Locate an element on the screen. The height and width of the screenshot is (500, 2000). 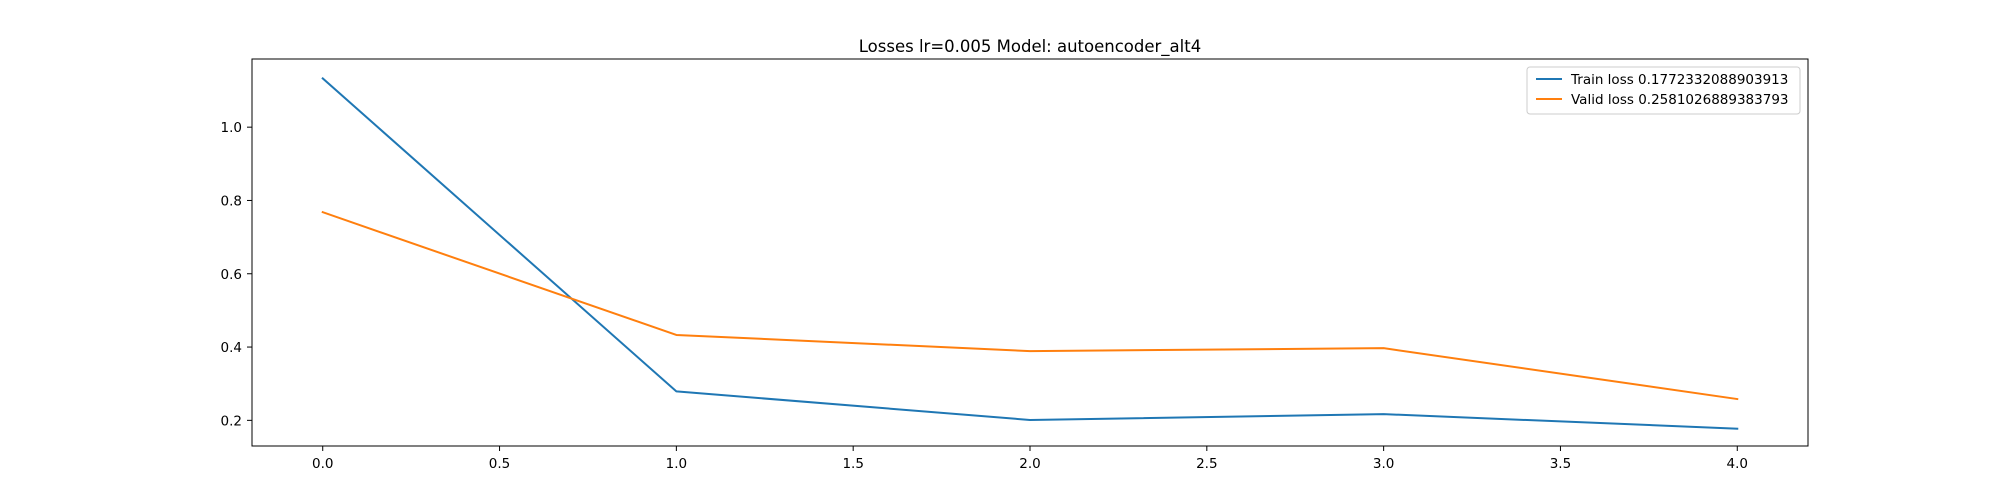
x-tick-label: 1.0 is located at coordinates (676, 464).